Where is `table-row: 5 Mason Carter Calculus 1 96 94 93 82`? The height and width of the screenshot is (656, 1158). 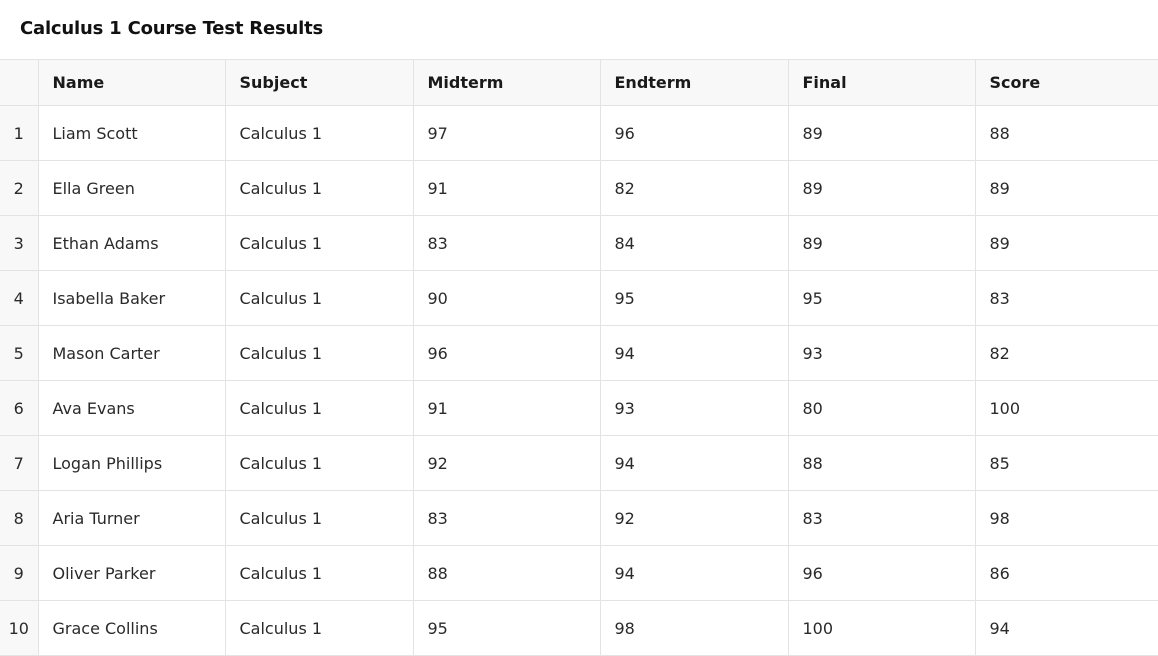 table-row: 5 Mason Carter Calculus 1 96 94 93 82 is located at coordinates (579, 353).